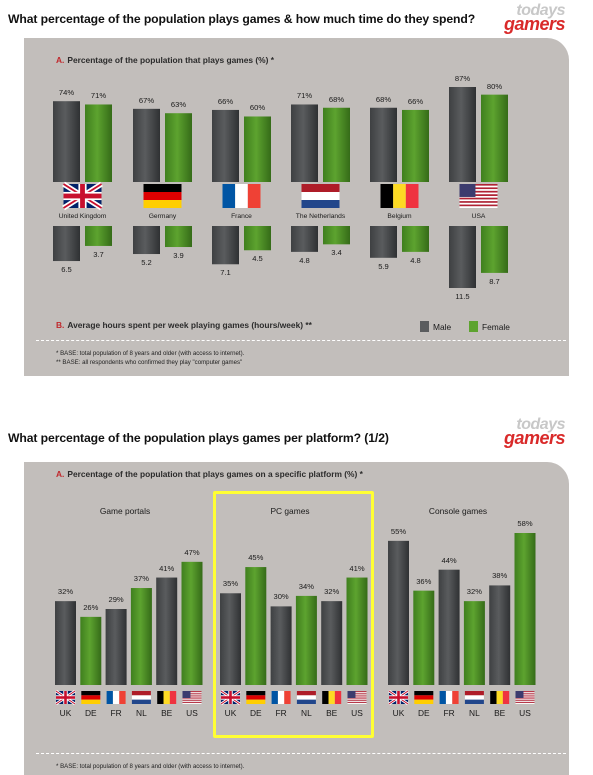 The width and height of the screenshot is (593, 775). Describe the element at coordinates (474, 643) in the screenshot. I see `bar-nl-g2` at that location.